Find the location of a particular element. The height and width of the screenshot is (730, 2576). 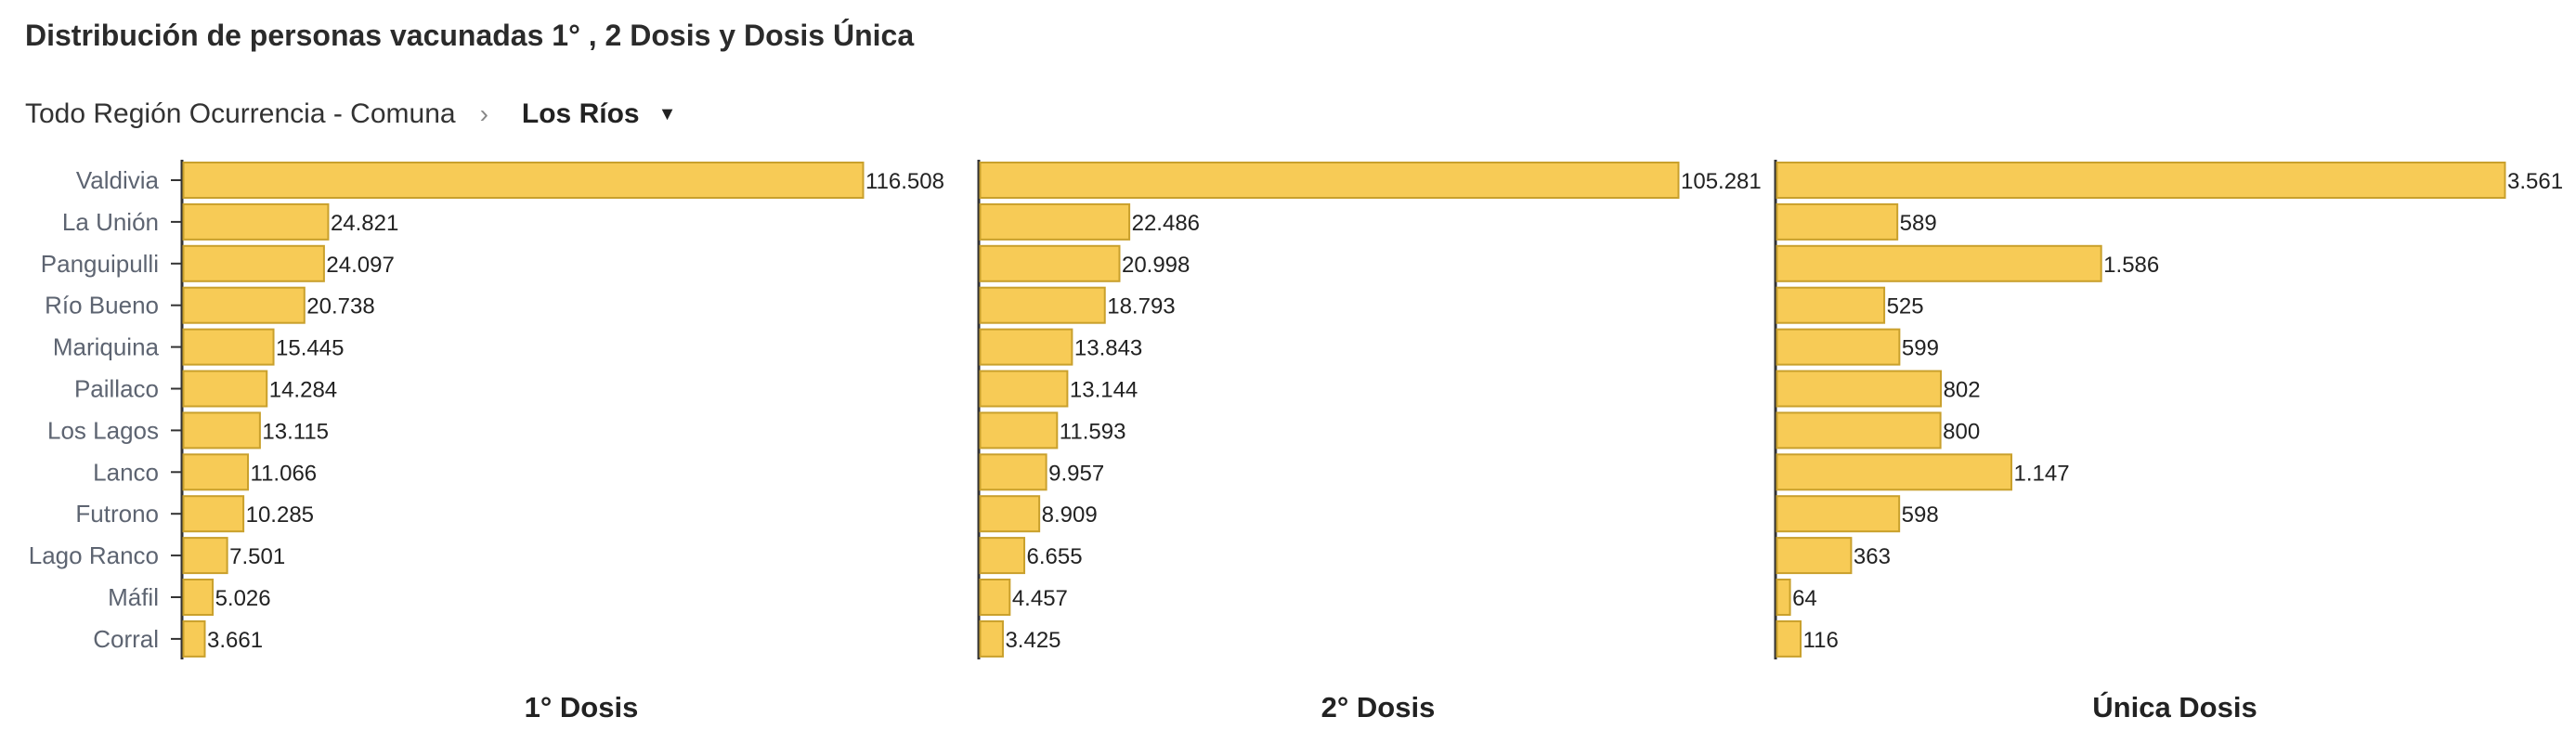

data-label: 13.843 is located at coordinates (1108, 348).